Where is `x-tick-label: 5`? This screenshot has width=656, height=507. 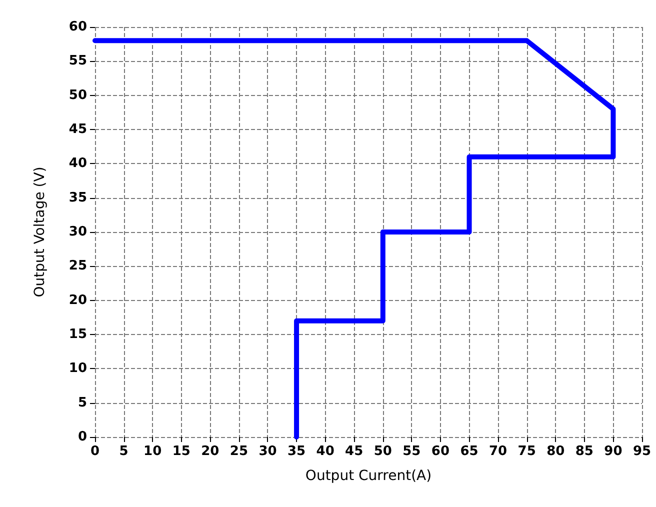 x-tick-label: 5 is located at coordinates (123, 451).